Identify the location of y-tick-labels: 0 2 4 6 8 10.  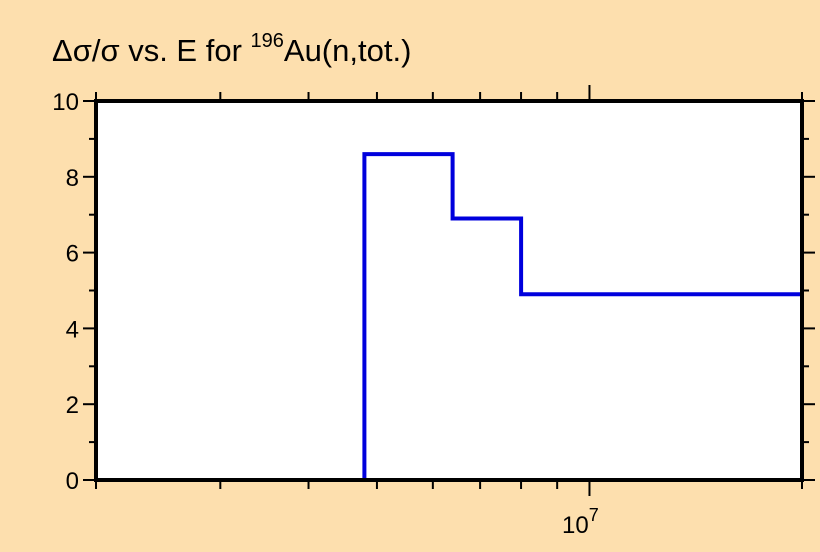
(65, 292).